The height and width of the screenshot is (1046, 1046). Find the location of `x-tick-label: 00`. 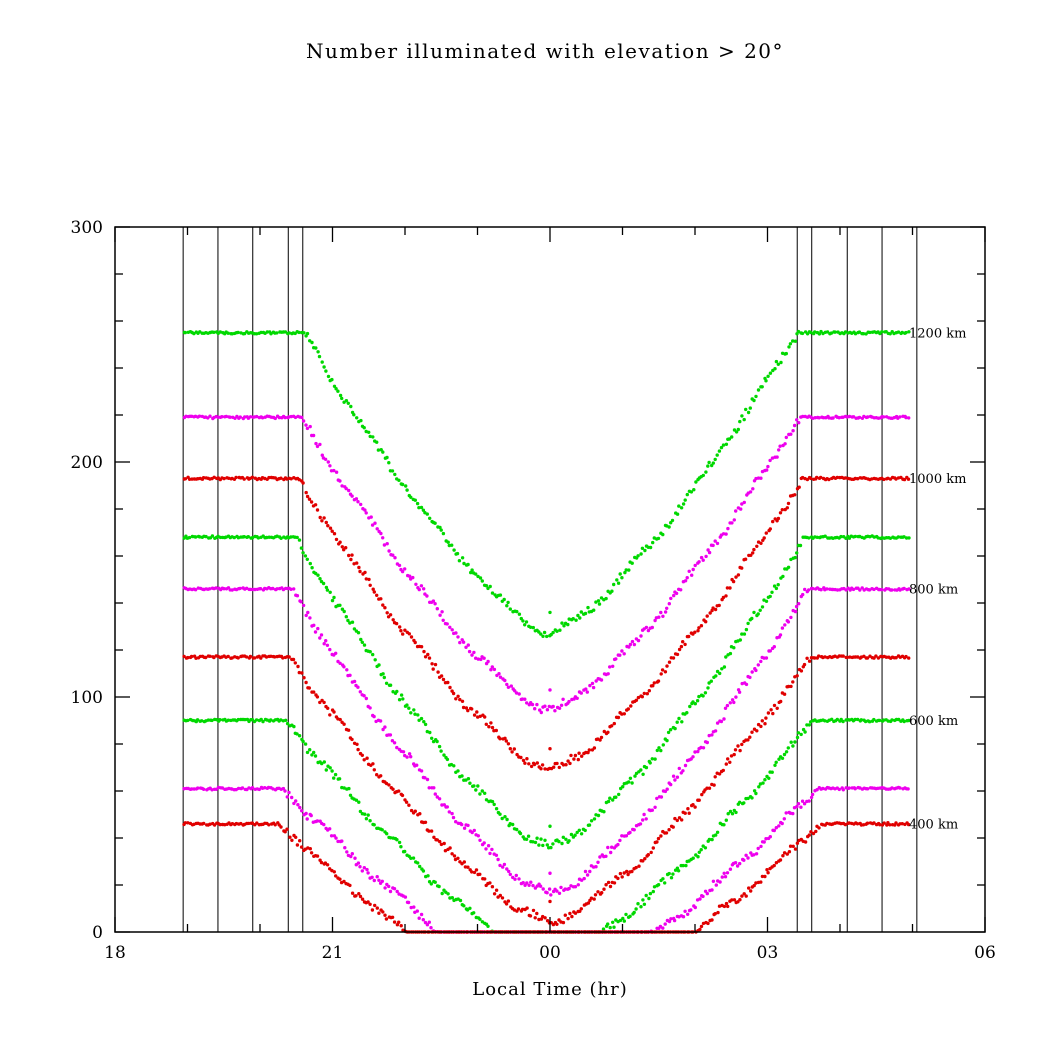

x-tick-label: 00 is located at coordinates (550, 953).